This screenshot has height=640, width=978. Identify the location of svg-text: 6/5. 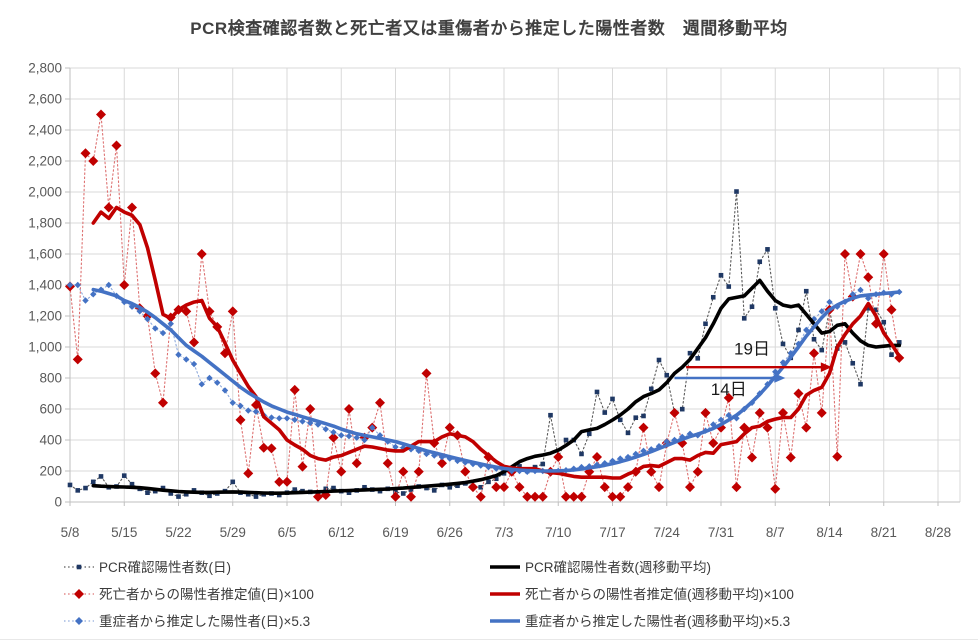
(287, 532).